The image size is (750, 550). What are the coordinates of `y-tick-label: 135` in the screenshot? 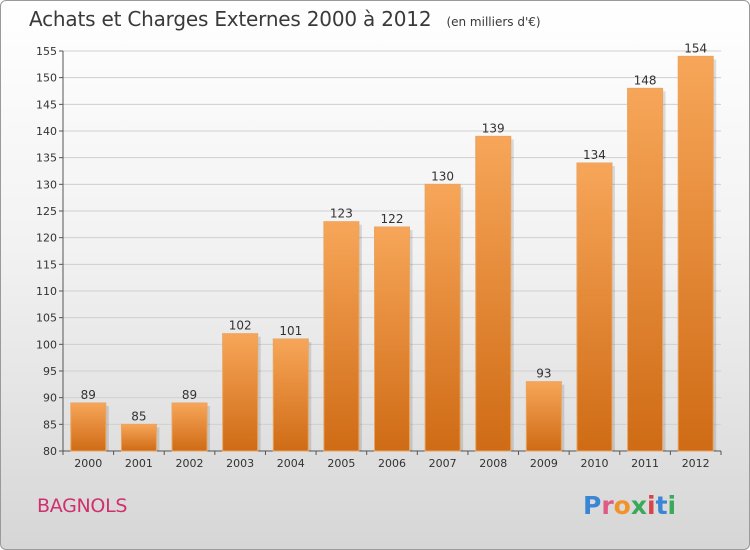 It's located at (46, 158).